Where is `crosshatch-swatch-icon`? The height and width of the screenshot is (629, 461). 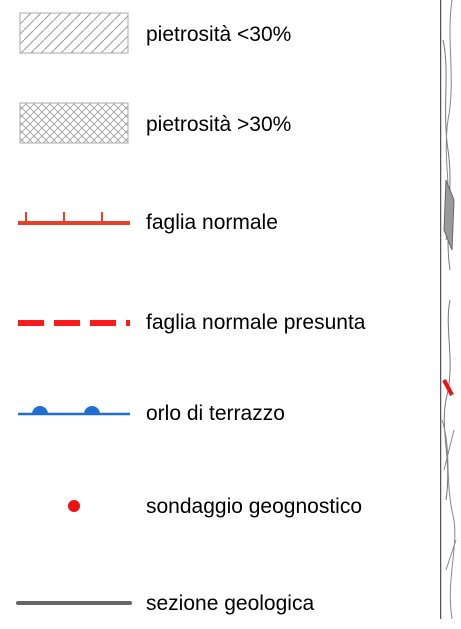 crosshatch-swatch-icon is located at coordinates (74, 123).